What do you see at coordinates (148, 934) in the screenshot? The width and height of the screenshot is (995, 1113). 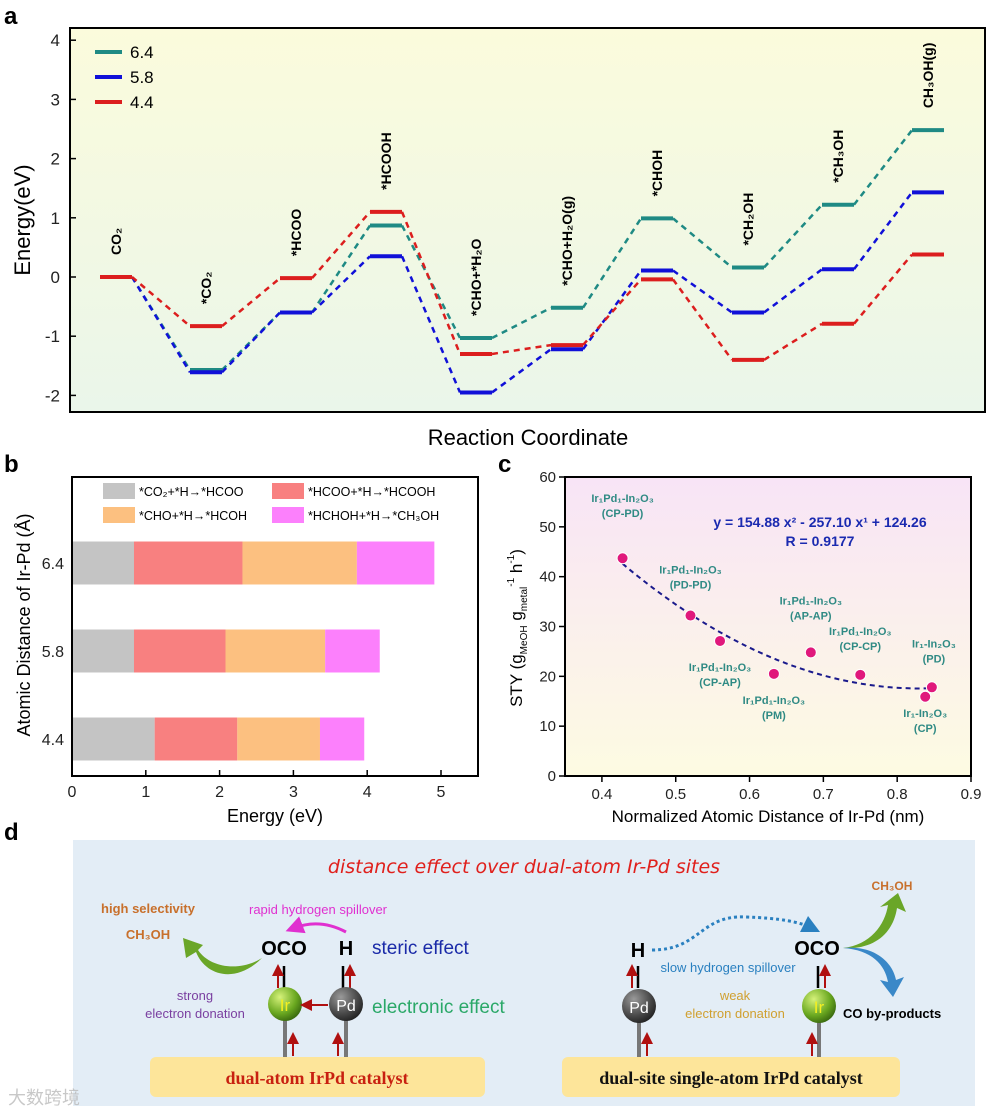 I see `left-product-label: CH₃OH` at bounding box center [148, 934].